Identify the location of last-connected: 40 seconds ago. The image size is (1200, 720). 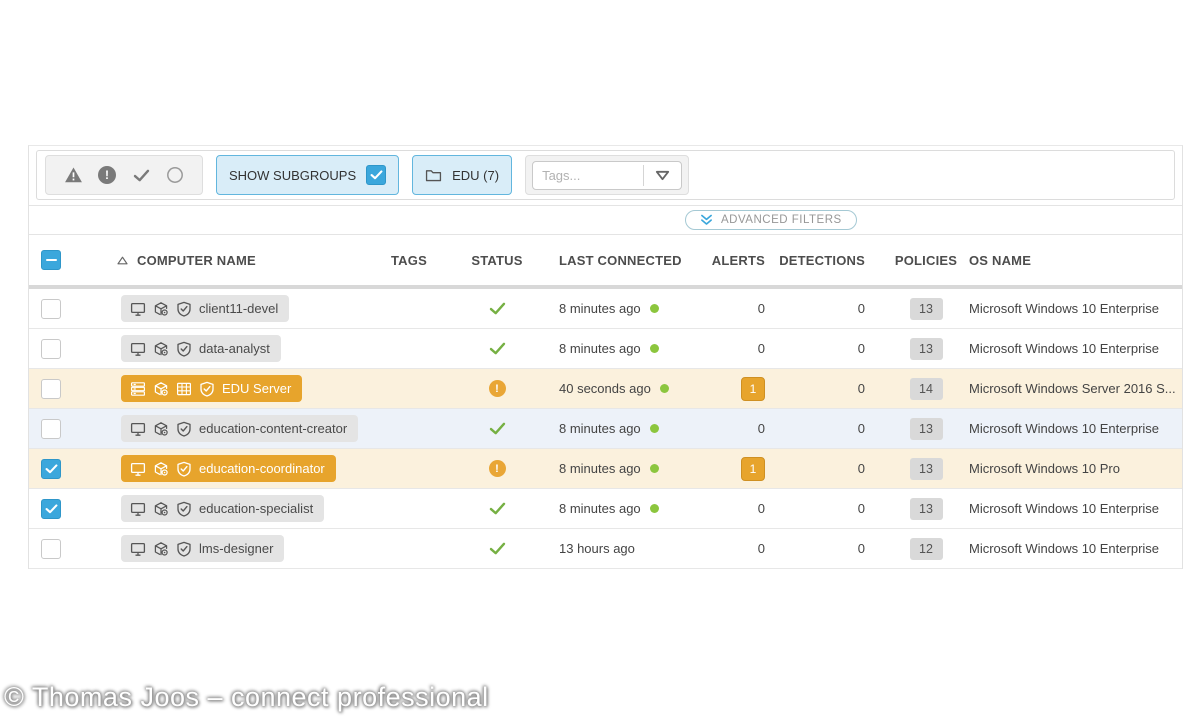
(605, 388).